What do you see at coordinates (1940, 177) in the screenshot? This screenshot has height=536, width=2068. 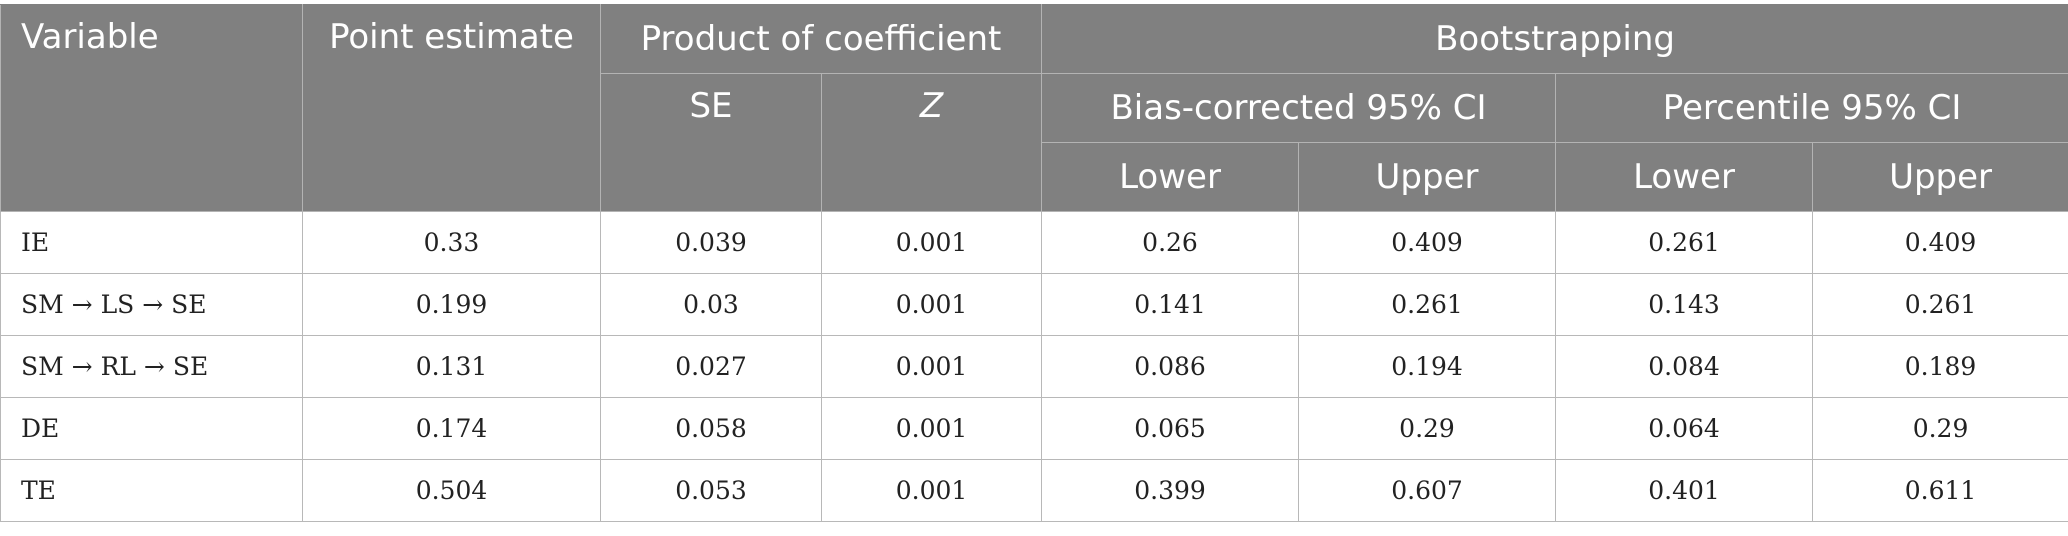 I see `header-p-upper: Upper` at bounding box center [1940, 177].